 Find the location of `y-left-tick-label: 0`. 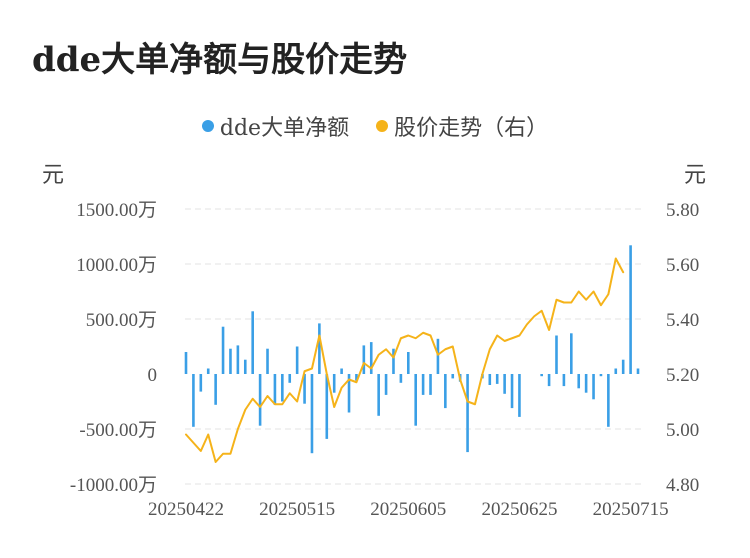

y-left-tick-label: 0 is located at coordinates (153, 375).